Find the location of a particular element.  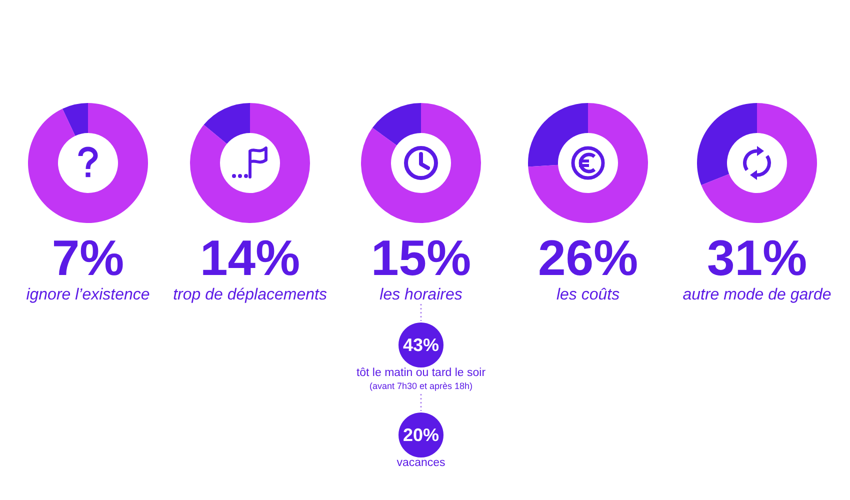

text: autre mode de garde is located at coordinates (757, 295).